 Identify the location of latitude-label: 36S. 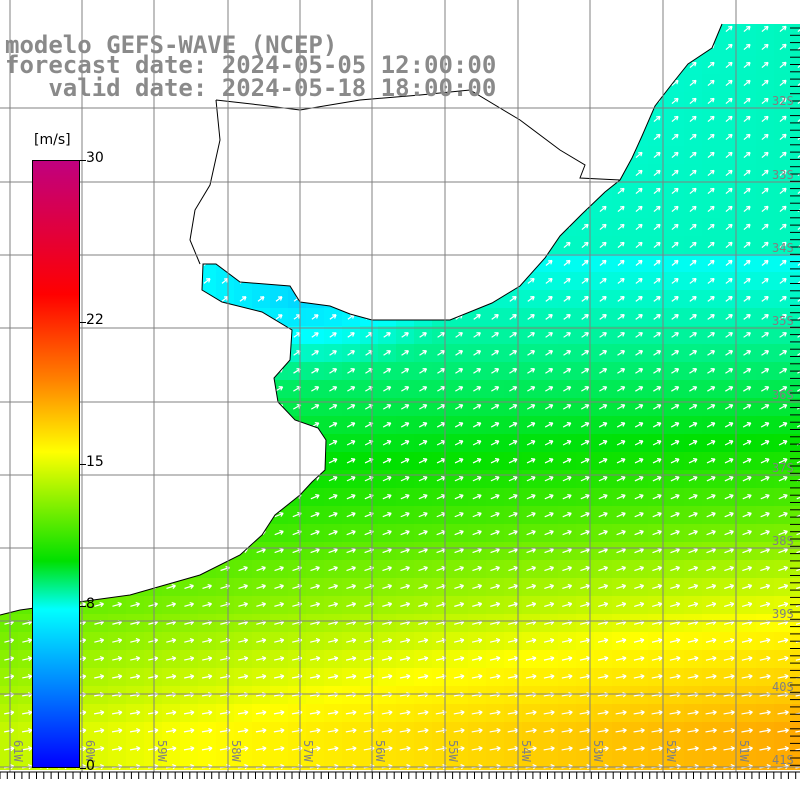
(783, 395).